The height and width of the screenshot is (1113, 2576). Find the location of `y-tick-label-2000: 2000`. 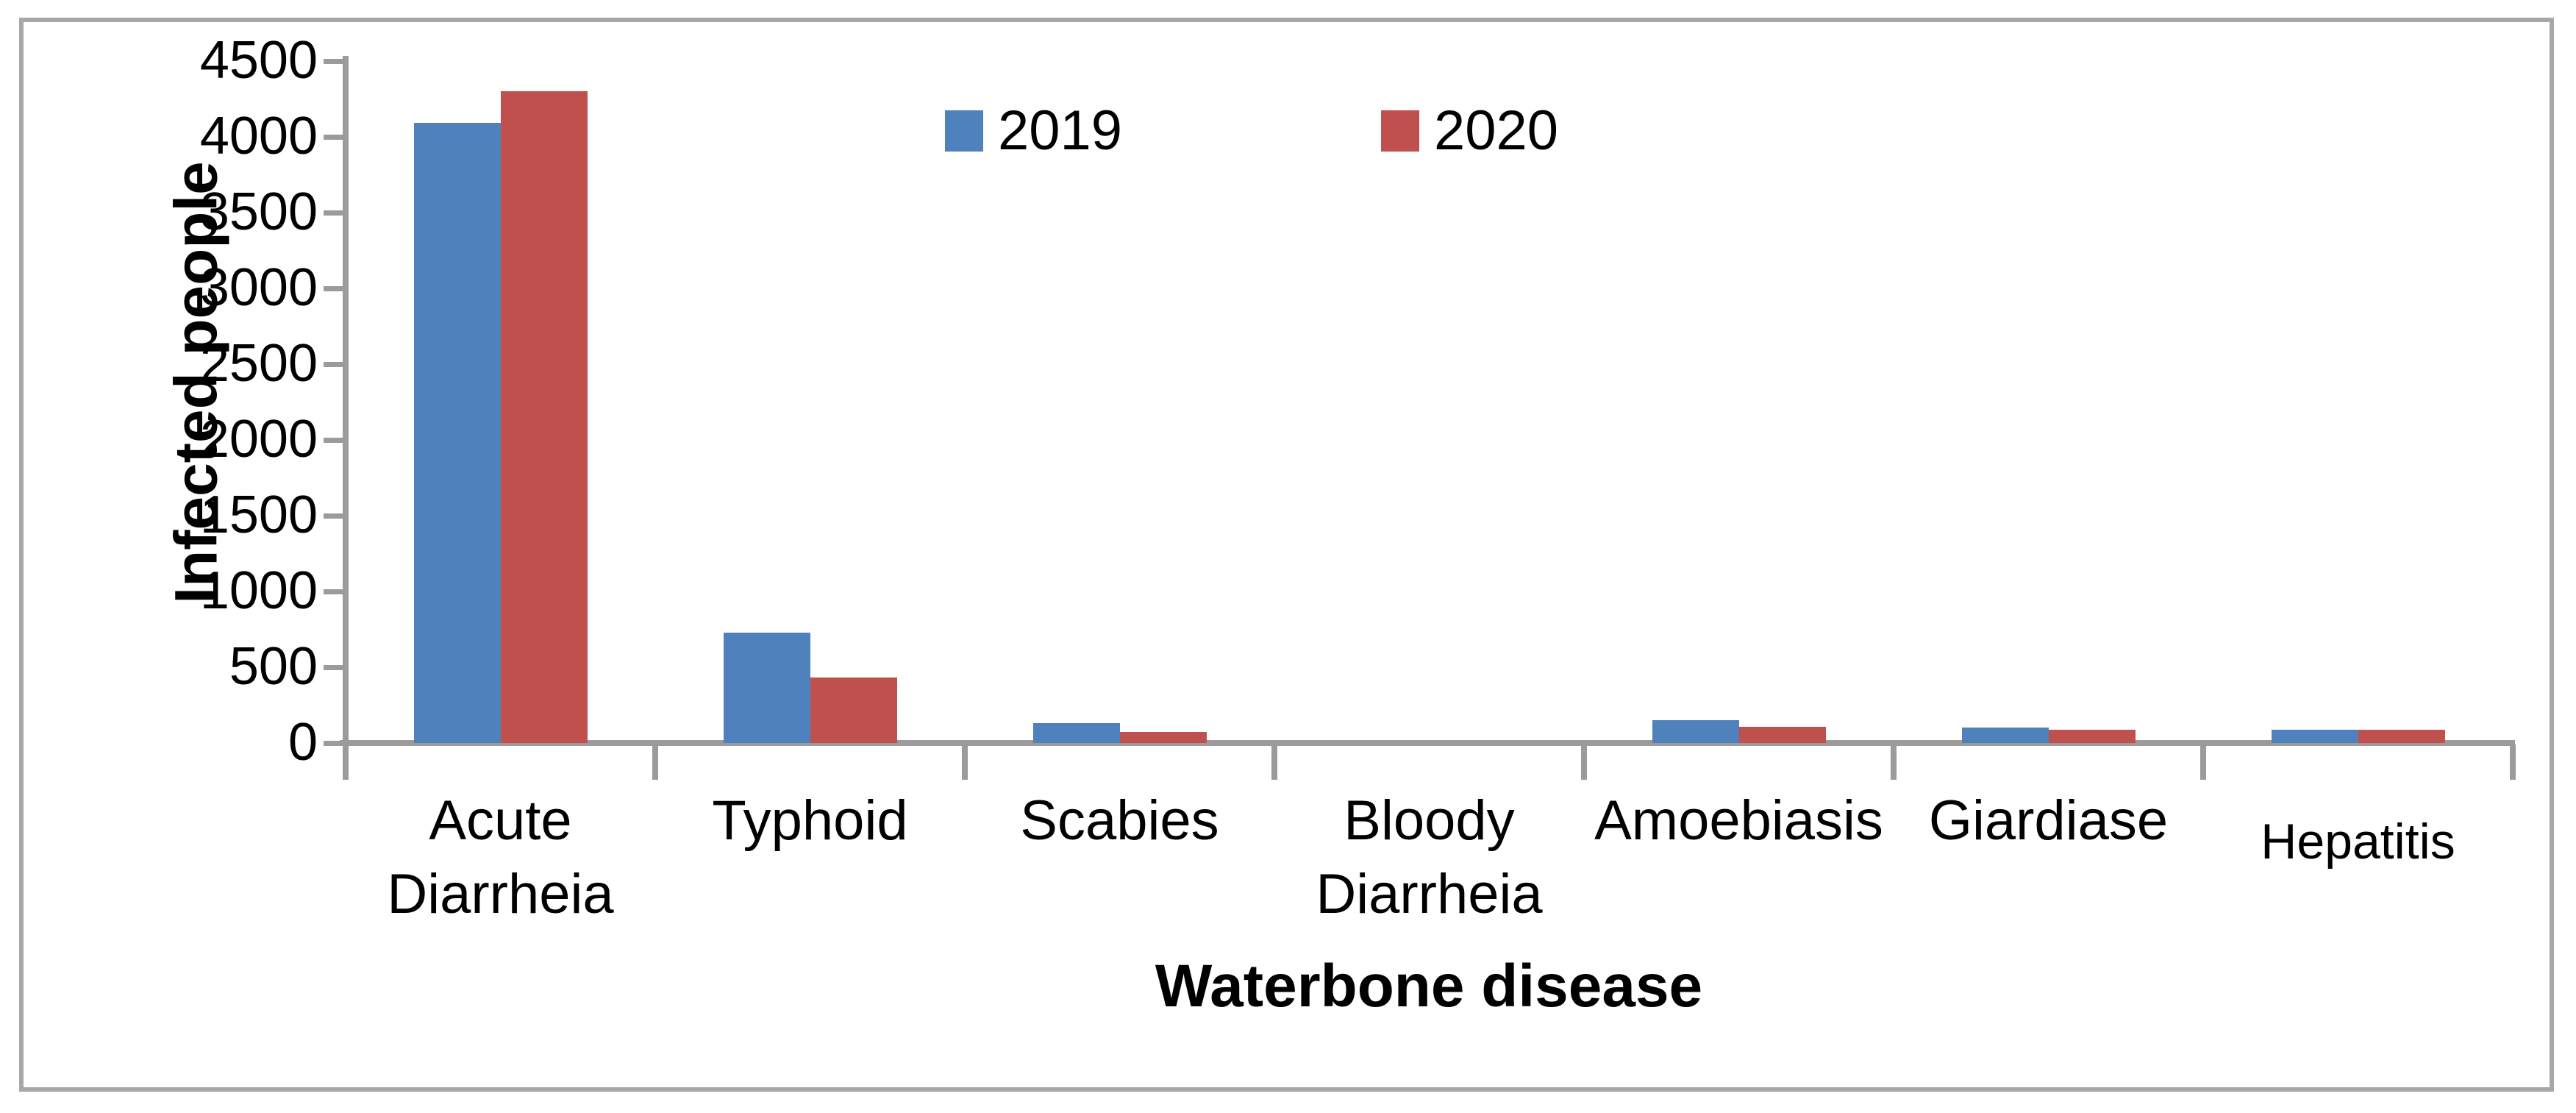

y-tick-label-2000: 2000 is located at coordinates (258, 440).